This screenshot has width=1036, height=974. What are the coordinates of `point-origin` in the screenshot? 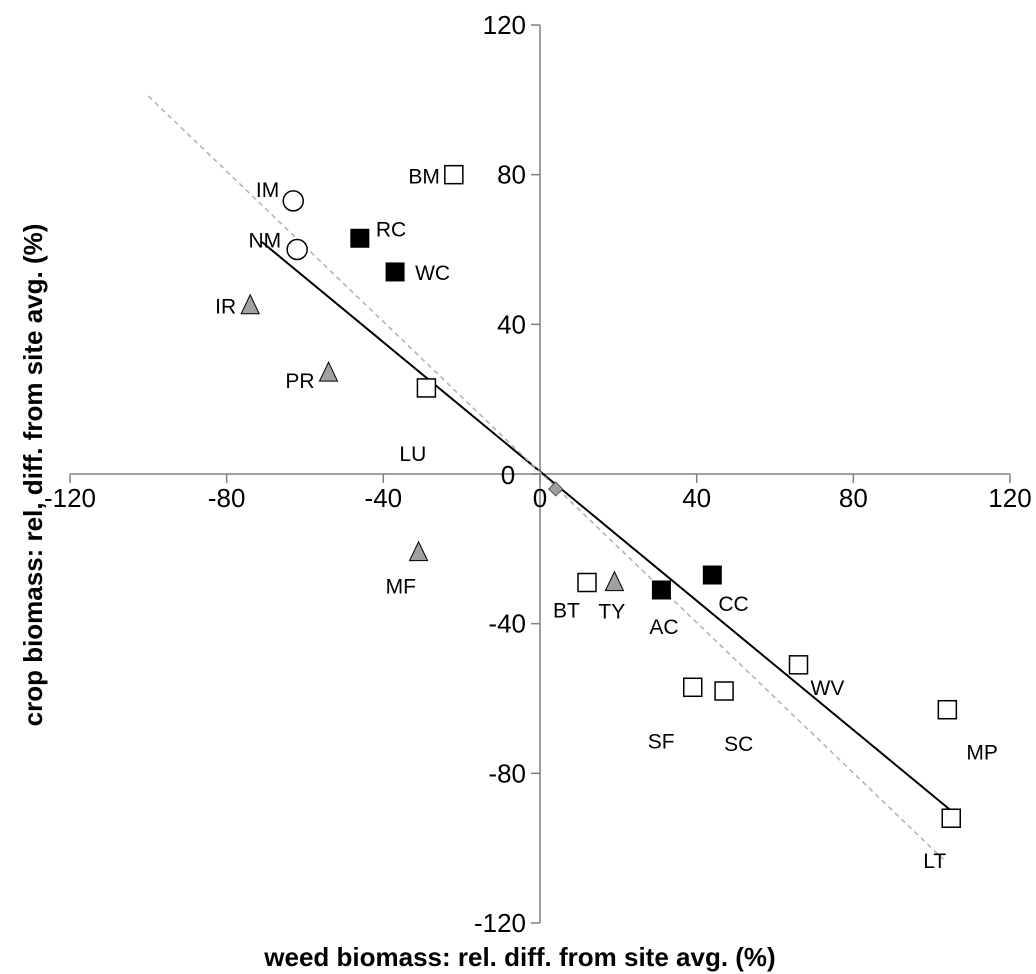 It's located at (555, 489).